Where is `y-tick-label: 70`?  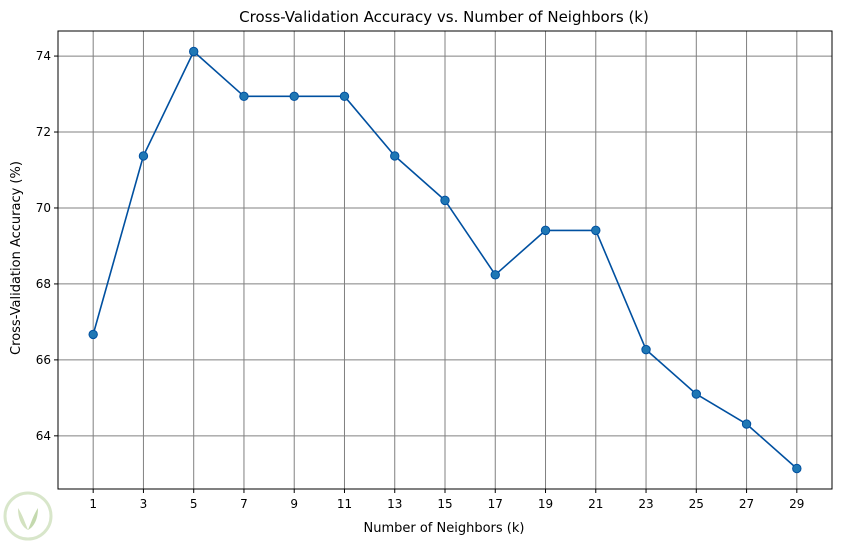 y-tick-label: 70 is located at coordinates (43, 208).